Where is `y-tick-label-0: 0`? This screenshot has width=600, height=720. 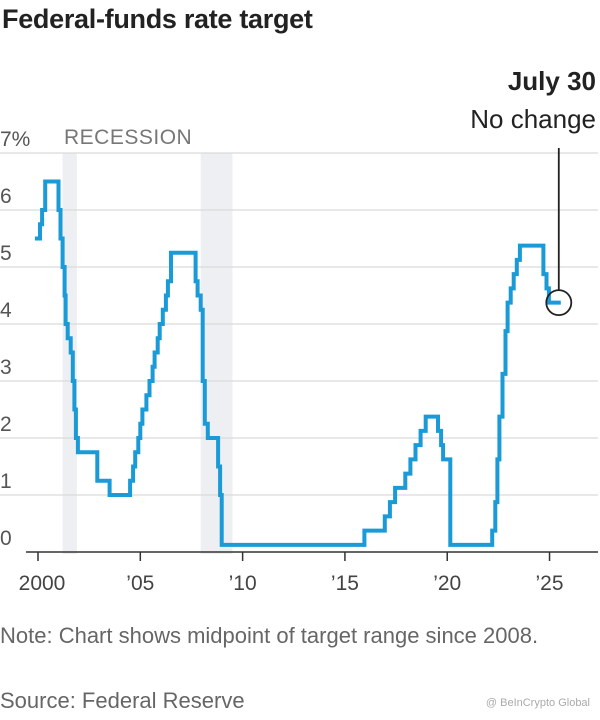
y-tick-label-0: 0 is located at coordinates (6, 538).